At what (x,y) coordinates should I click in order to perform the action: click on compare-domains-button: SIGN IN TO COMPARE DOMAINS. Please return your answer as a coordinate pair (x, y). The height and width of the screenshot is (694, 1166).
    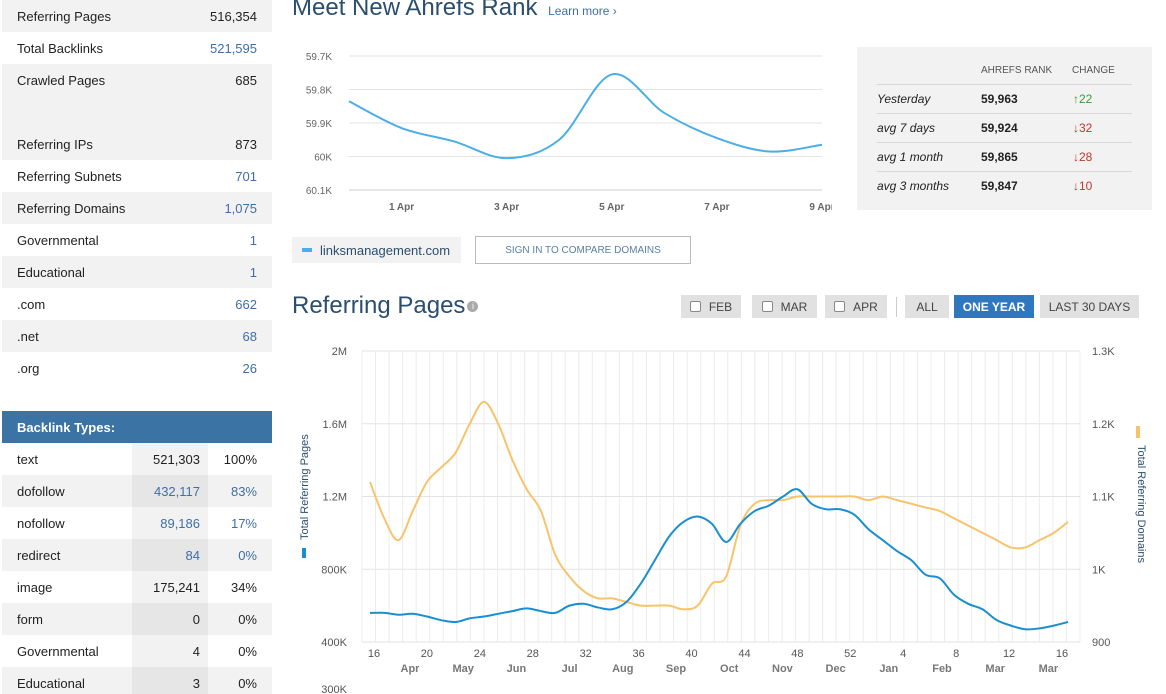
    Looking at the image, I should click on (583, 250).